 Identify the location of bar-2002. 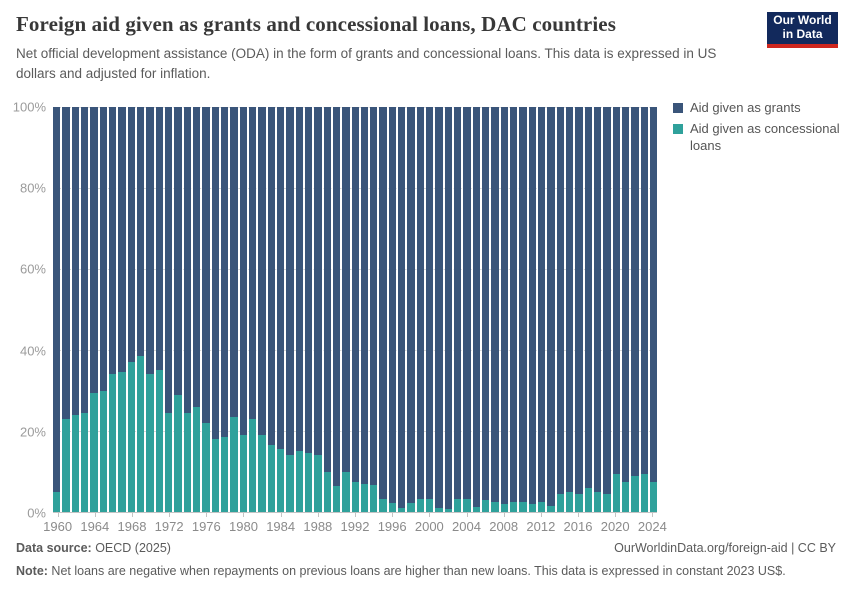
(448, 309).